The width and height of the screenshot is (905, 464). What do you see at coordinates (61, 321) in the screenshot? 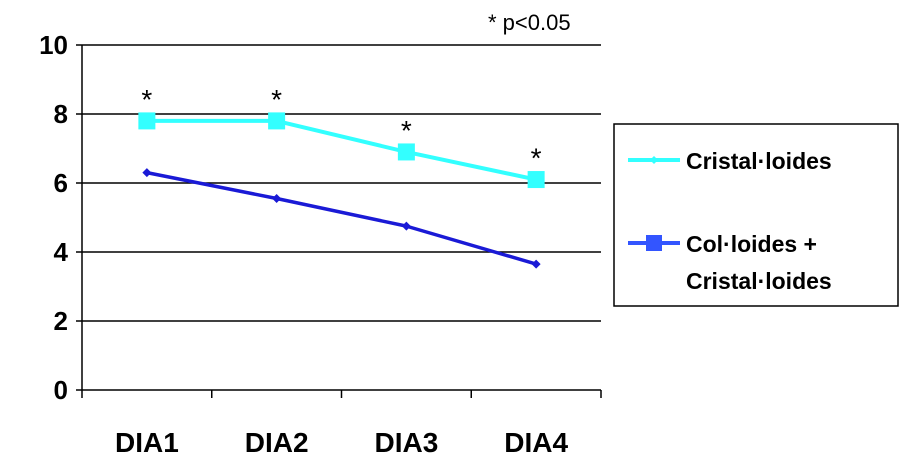
I see `y-tick-label: 2` at bounding box center [61, 321].